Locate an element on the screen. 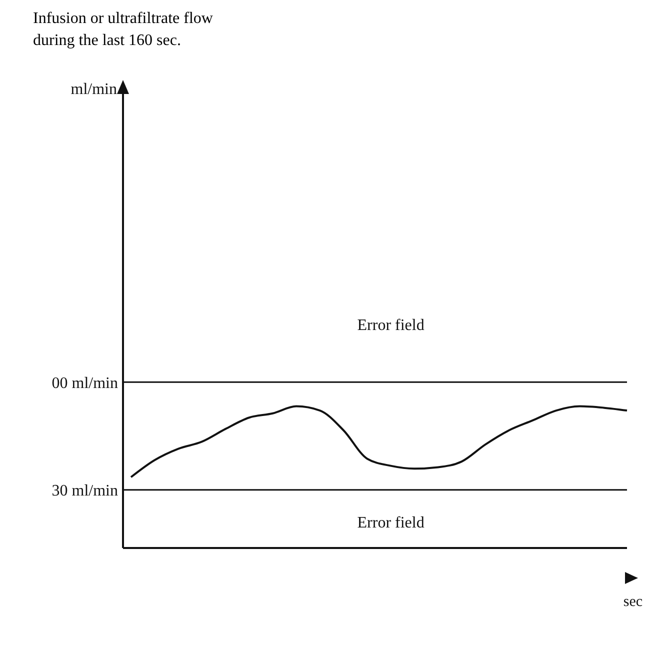 The height and width of the screenshot is (649, 667). ref-line-label: 30 ml/min is located at coordinates (85, 491).